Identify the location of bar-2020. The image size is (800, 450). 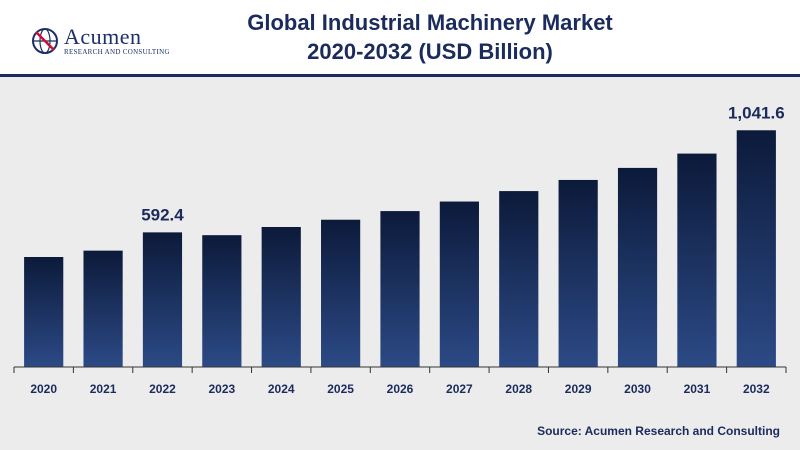
(44, 312).